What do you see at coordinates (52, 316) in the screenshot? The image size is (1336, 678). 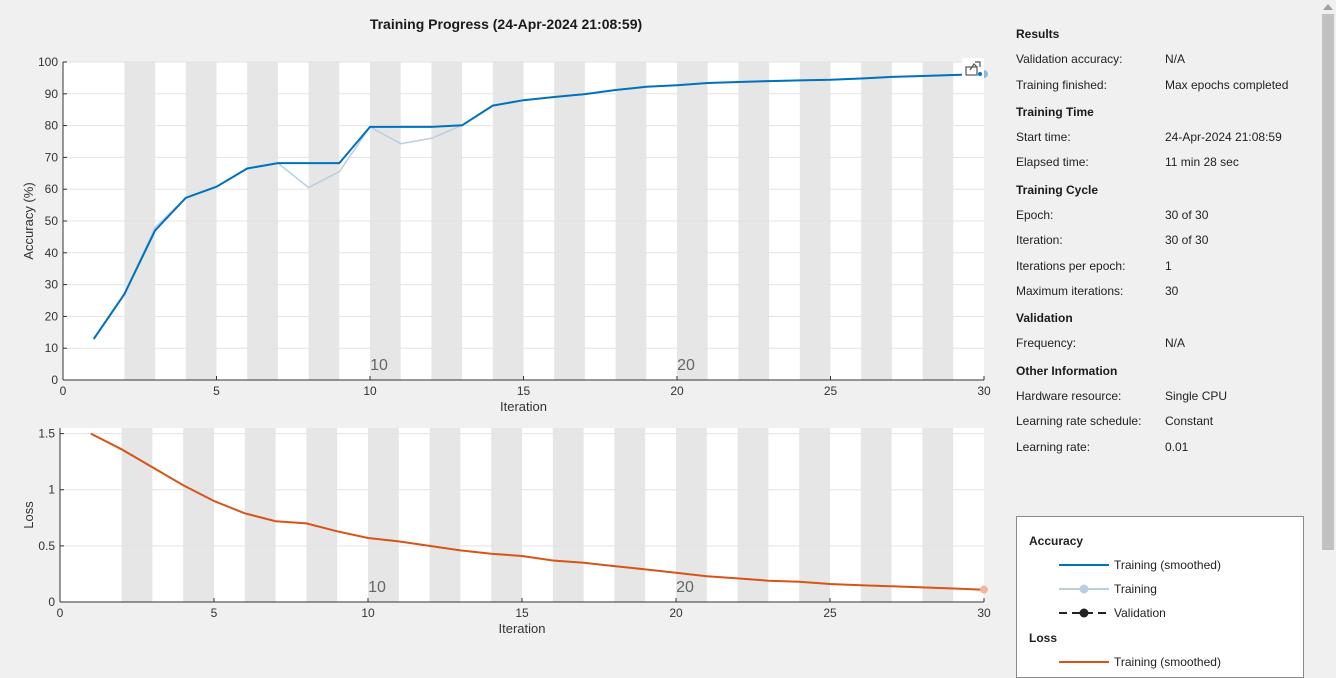 I see `accuracy-y-tick-label: 20` at bounding box center [52, 316].